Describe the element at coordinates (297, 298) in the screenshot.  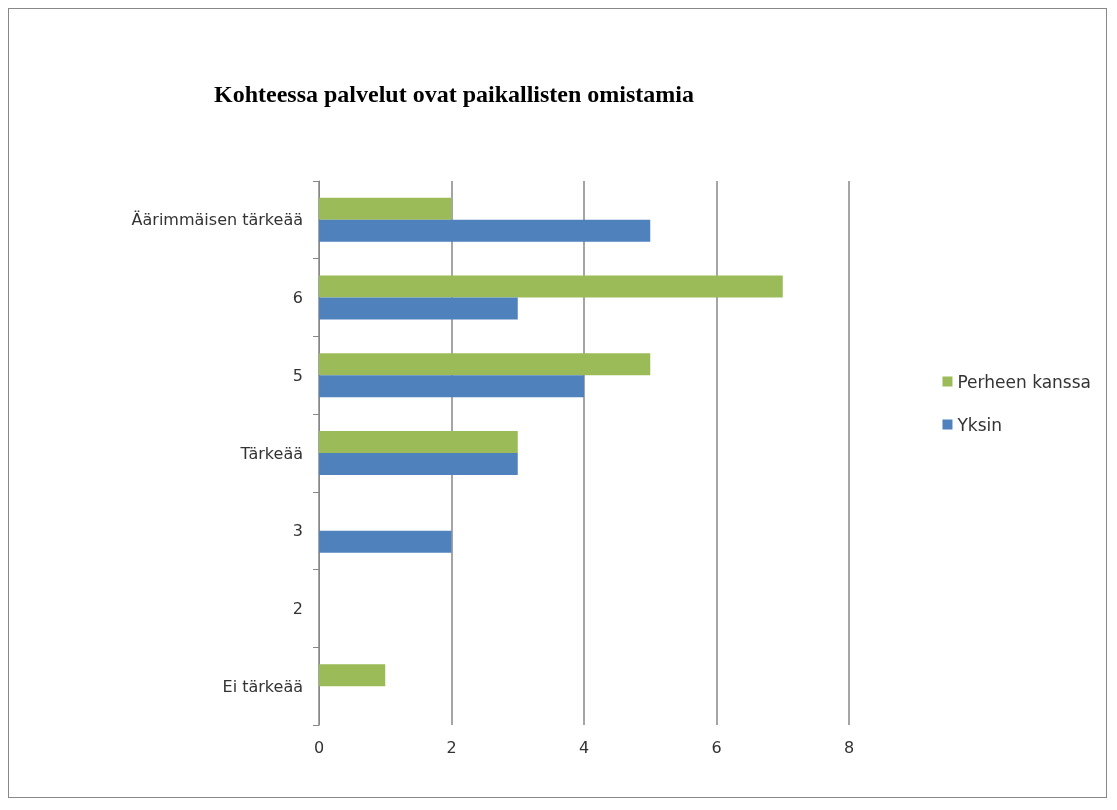
I see `y-tick-label: 6` at that location.